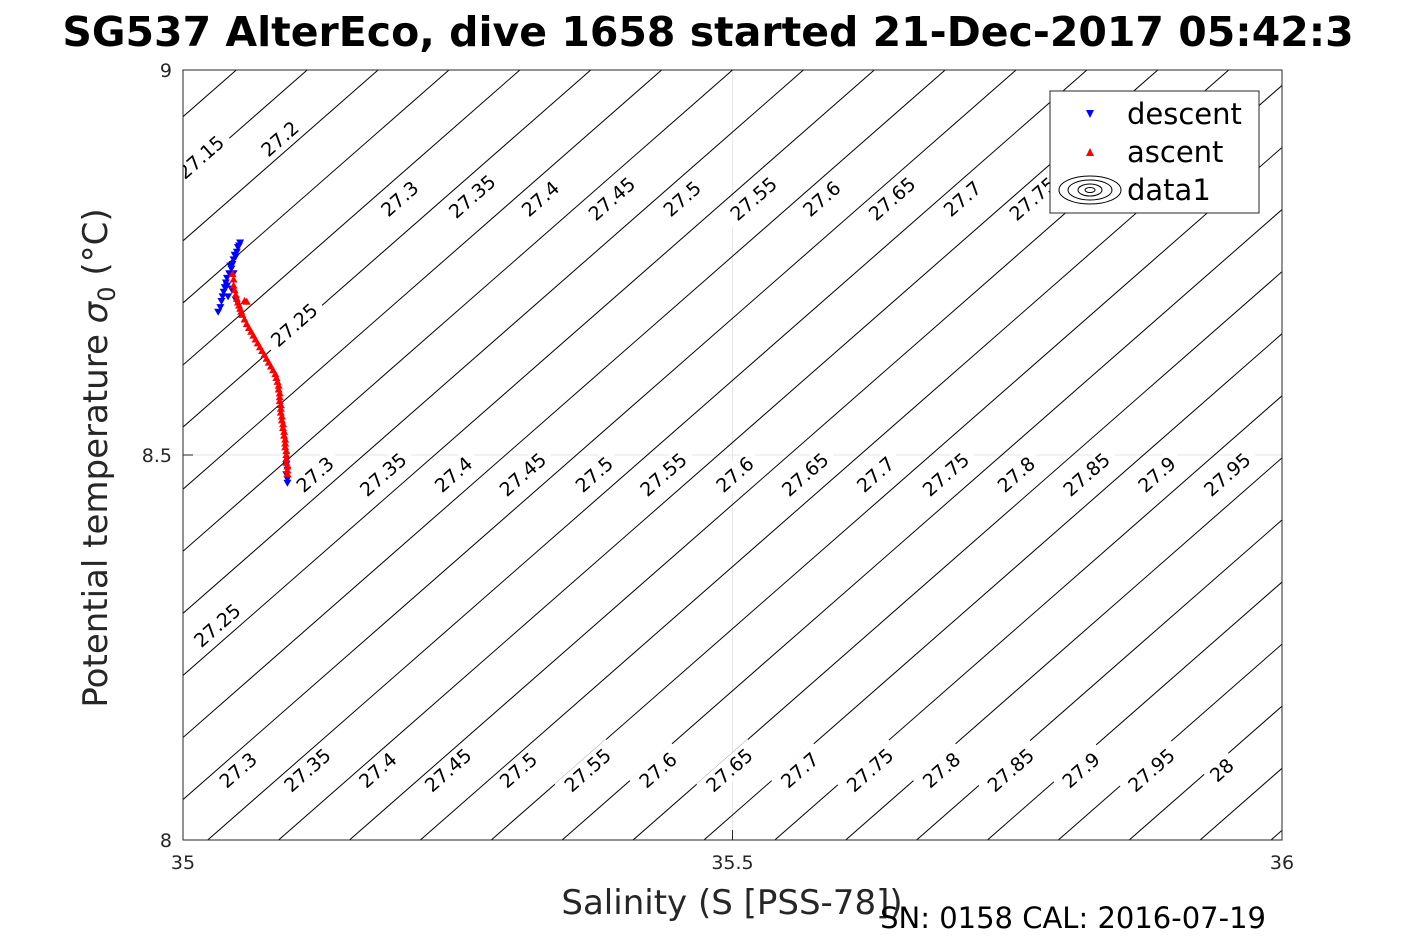 The height and width of the screenshot is (945, 1417). What do you see at coordinates (1090, 152) in the screenshot?
I see `legend-ascent-marker` at bounding box center [1090, 152].